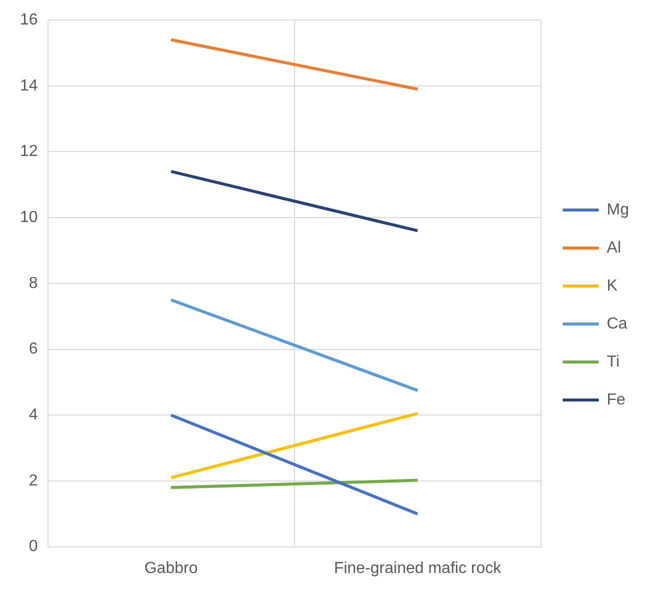 The width and height of the screenshot is (649, 610). Describe the element at coordinates (418, 568) in the screenshot. I see `x-tick-label: Fine-grained mafic rock` at that location.